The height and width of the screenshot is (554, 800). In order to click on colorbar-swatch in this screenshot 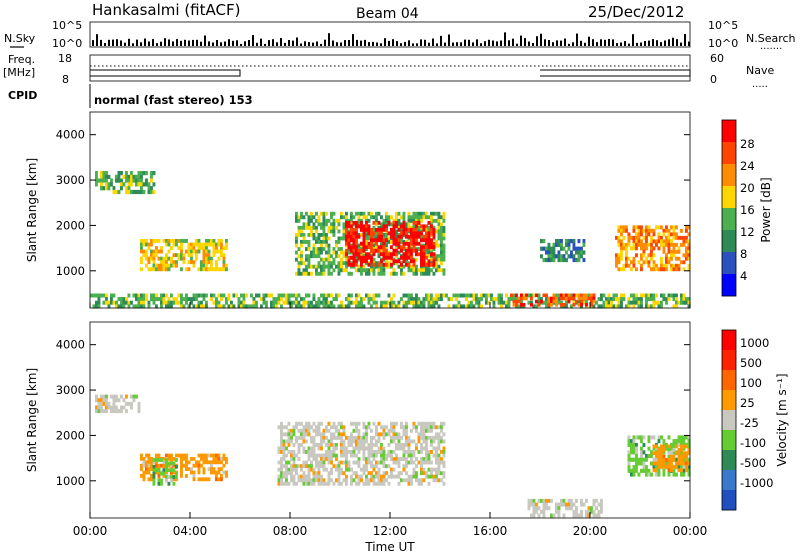, I will do `click(729, 285)`.